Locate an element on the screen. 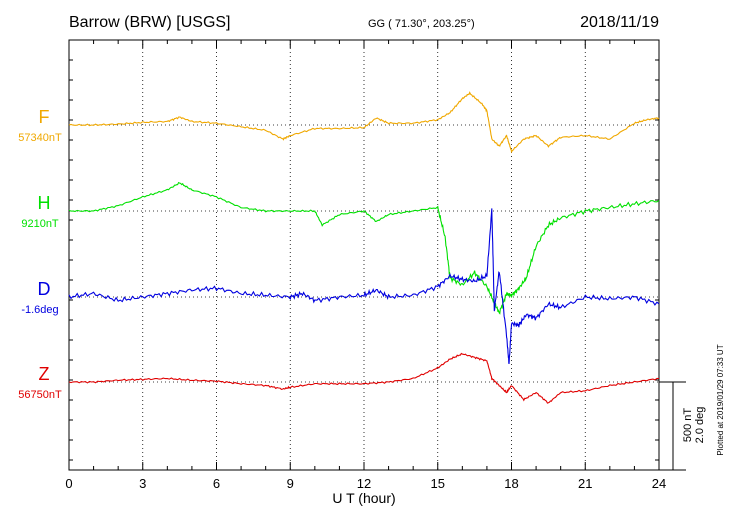 This screenshot has width=730, height=520. series-baseline-label: 56750nT is located at coordinates (40, 395).